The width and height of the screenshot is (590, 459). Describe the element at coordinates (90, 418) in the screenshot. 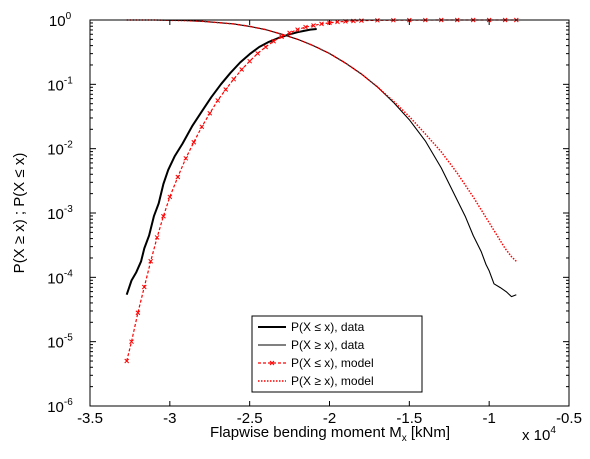

I see `x-tick-label: -3.5` at that location.